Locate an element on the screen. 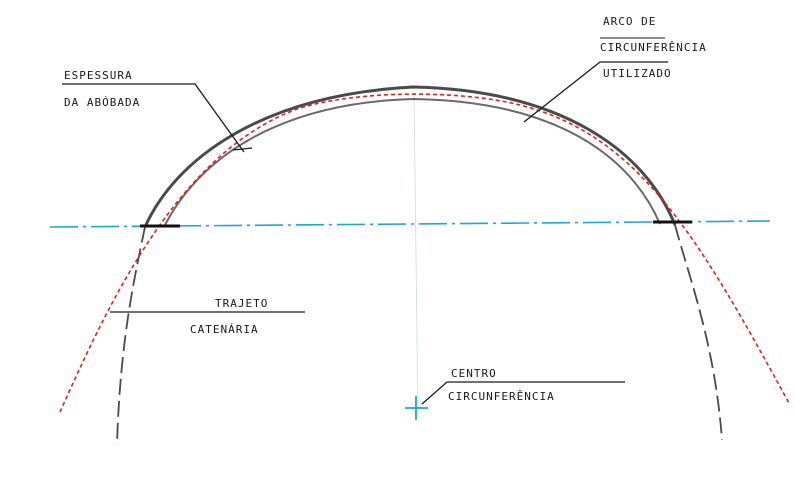 This screenshot has width=794, height=504. centro-leader is located at coordinates (523, 393).